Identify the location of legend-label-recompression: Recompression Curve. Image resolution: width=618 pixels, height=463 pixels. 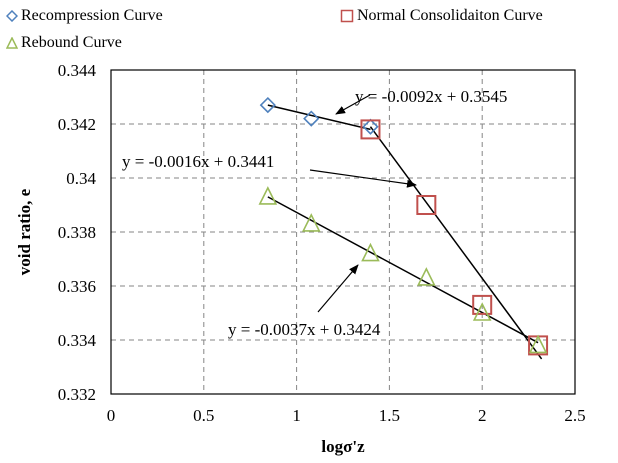
(92, 15).